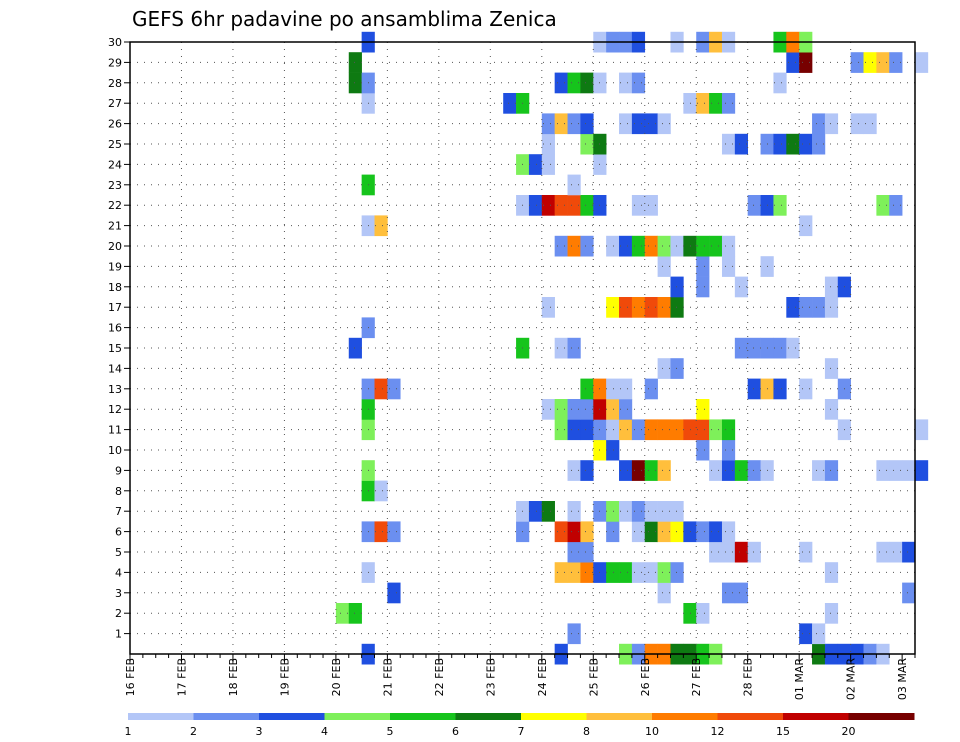 The width and height of the screenshot is (960, 742). I want to click on y-tick-label: 14, so click(115, 368).